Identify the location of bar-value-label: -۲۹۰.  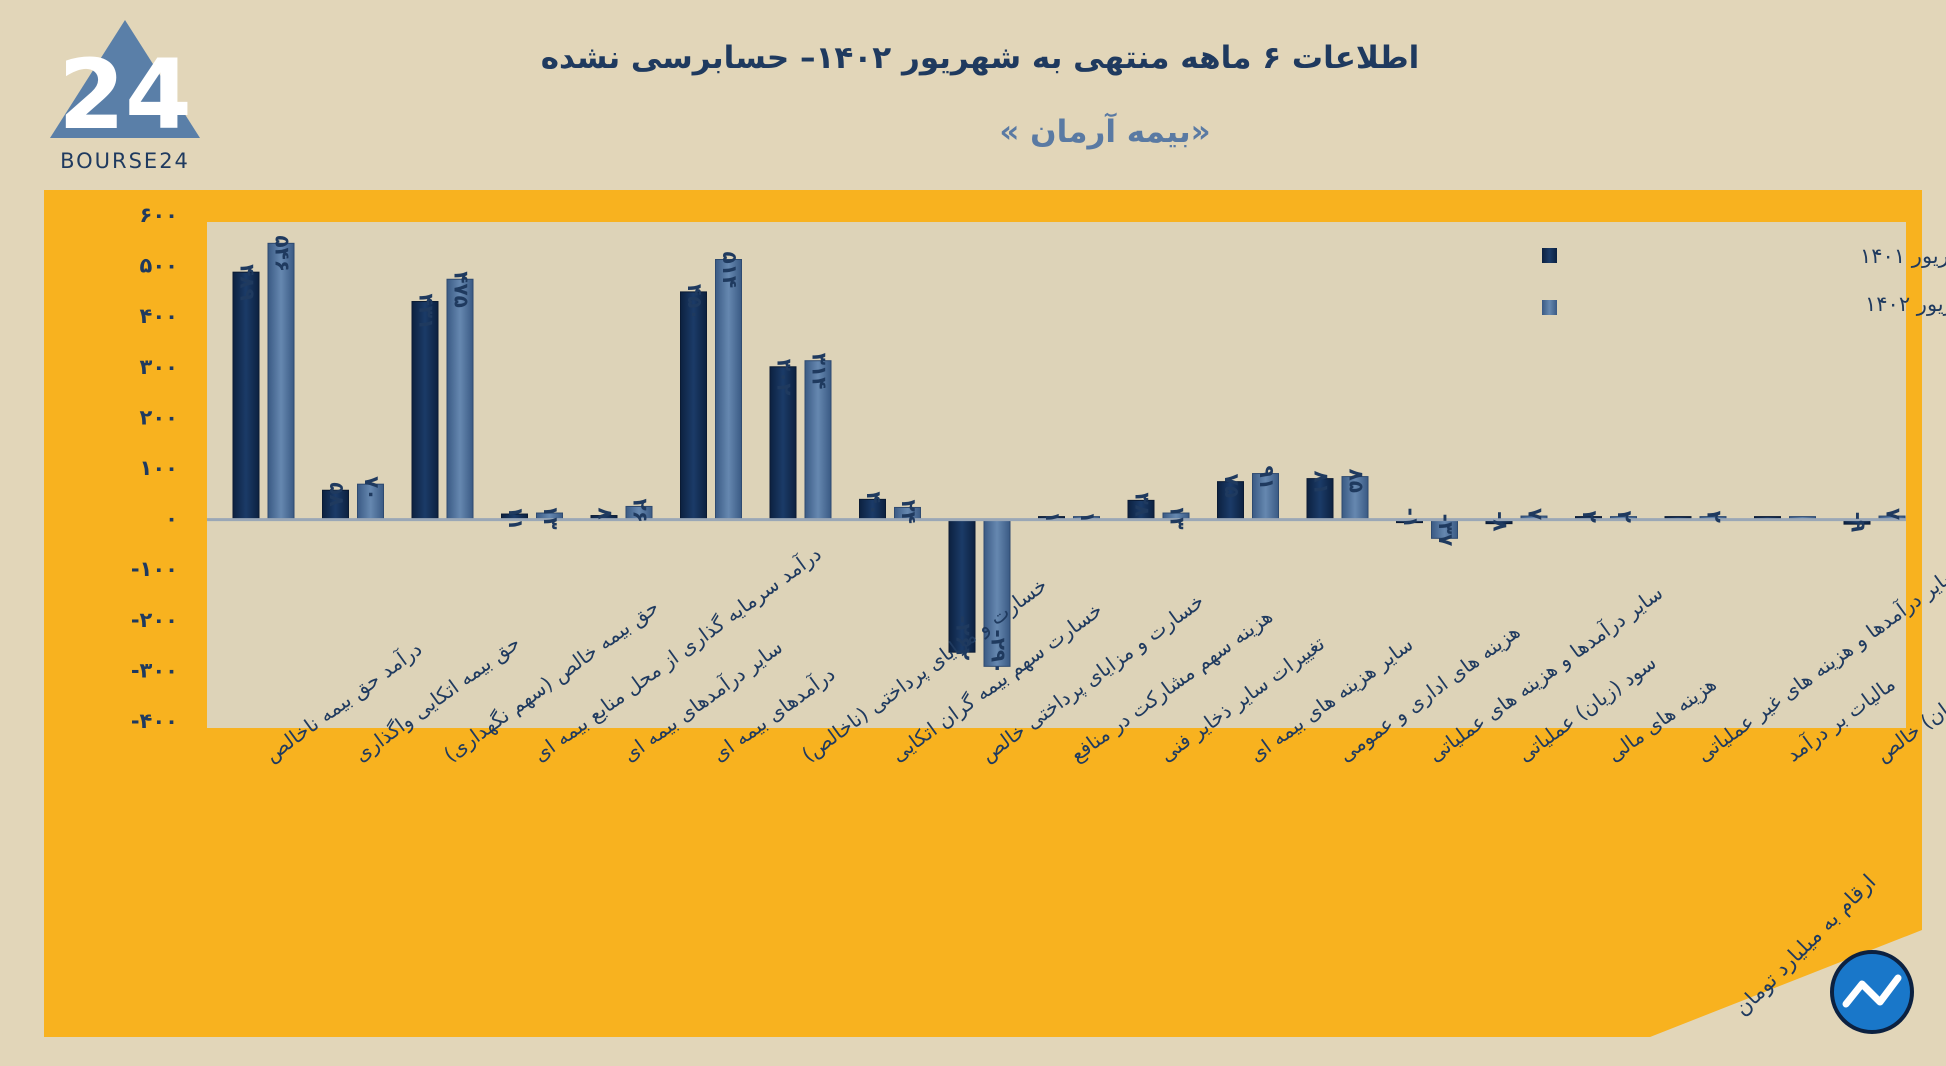
(999, 651).